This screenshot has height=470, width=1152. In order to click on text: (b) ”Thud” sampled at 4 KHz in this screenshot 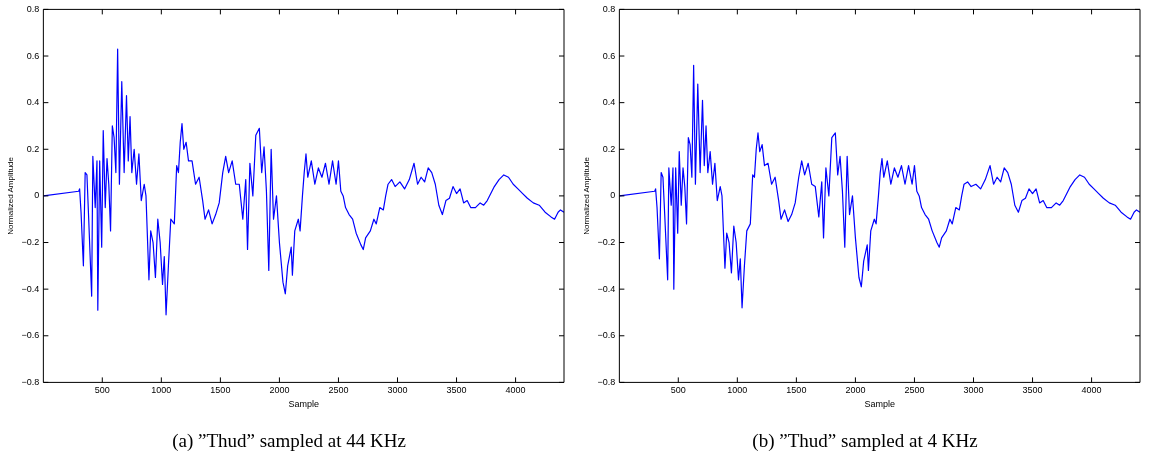, I will do `click(865, 441)`.